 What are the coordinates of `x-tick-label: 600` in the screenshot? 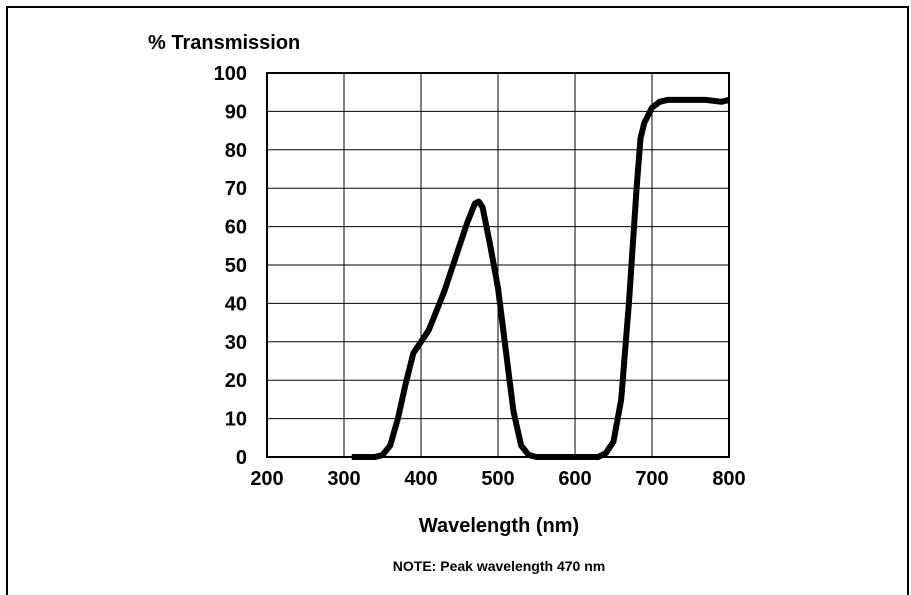 It's located at (574, 479).